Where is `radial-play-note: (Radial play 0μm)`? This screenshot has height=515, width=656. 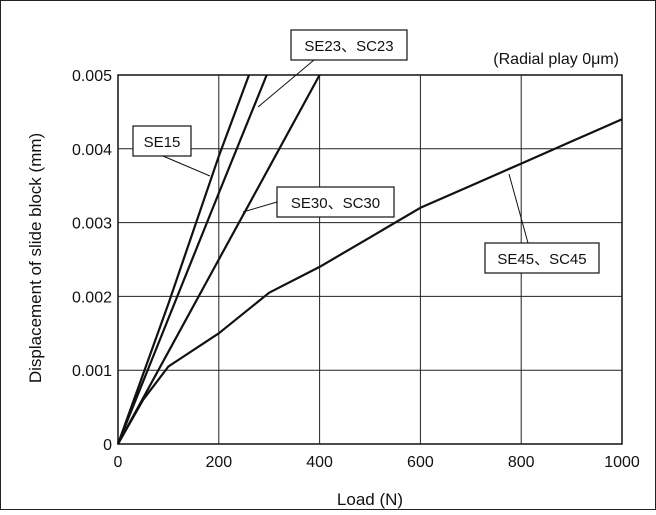
radial-play-note: (Radial play 0μm) is located at coordinates (556, 59).